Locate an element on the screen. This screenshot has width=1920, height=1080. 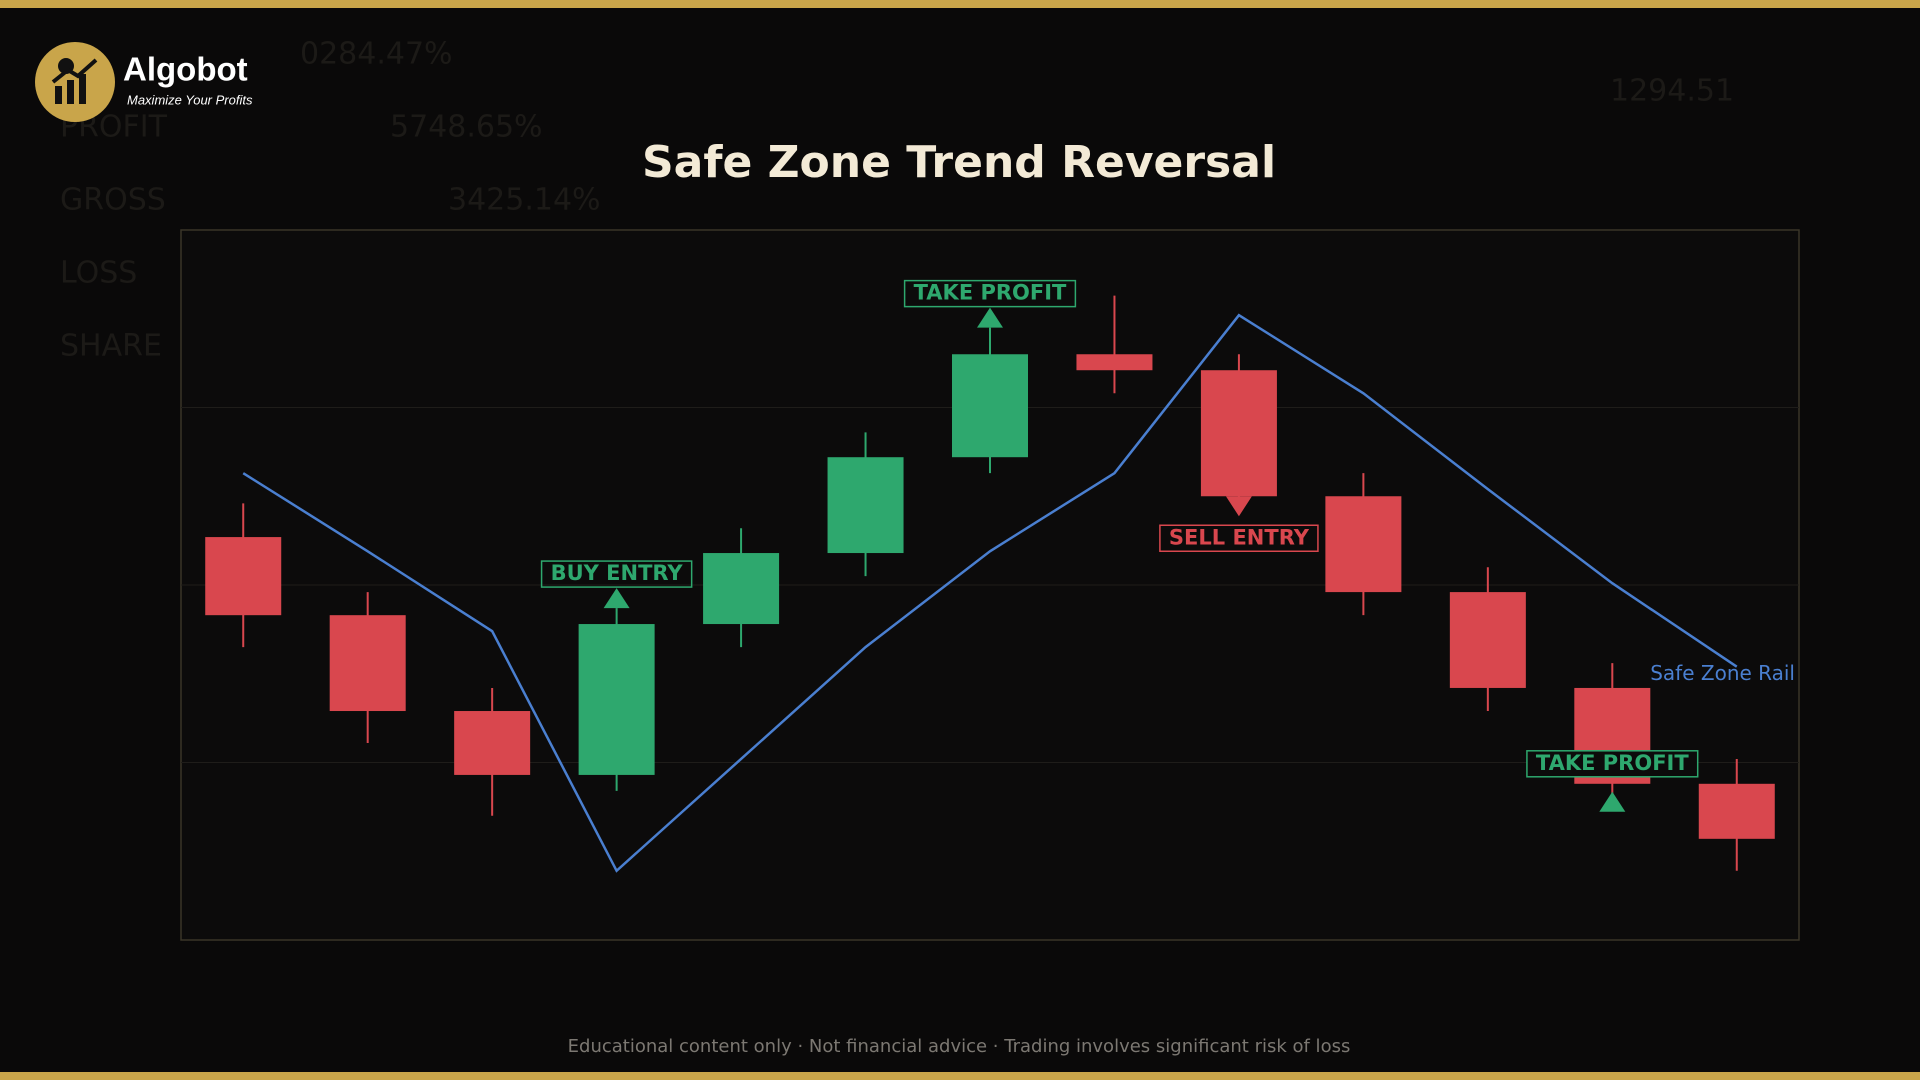
annotation: SELL ENTRY is located at coordinates (1239, 524).